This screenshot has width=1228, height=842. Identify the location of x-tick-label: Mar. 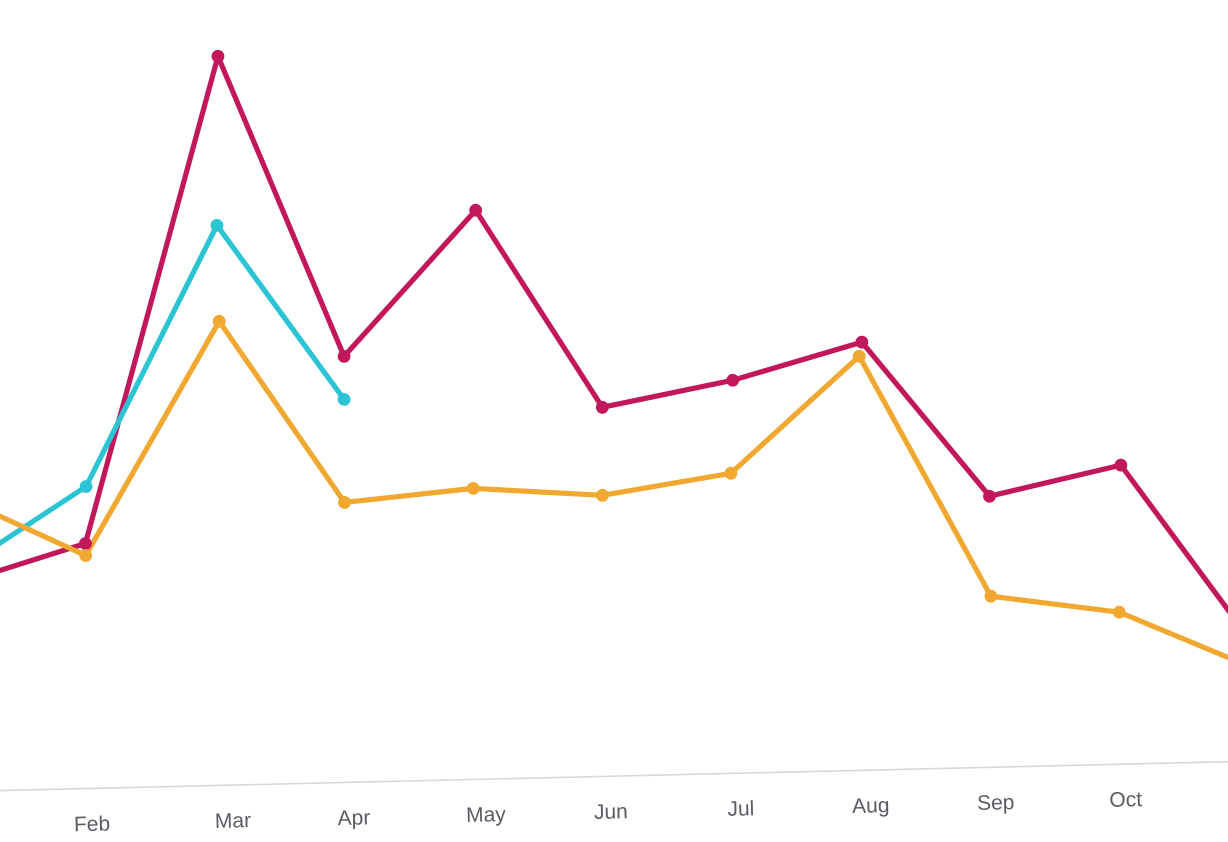
(233, 821).